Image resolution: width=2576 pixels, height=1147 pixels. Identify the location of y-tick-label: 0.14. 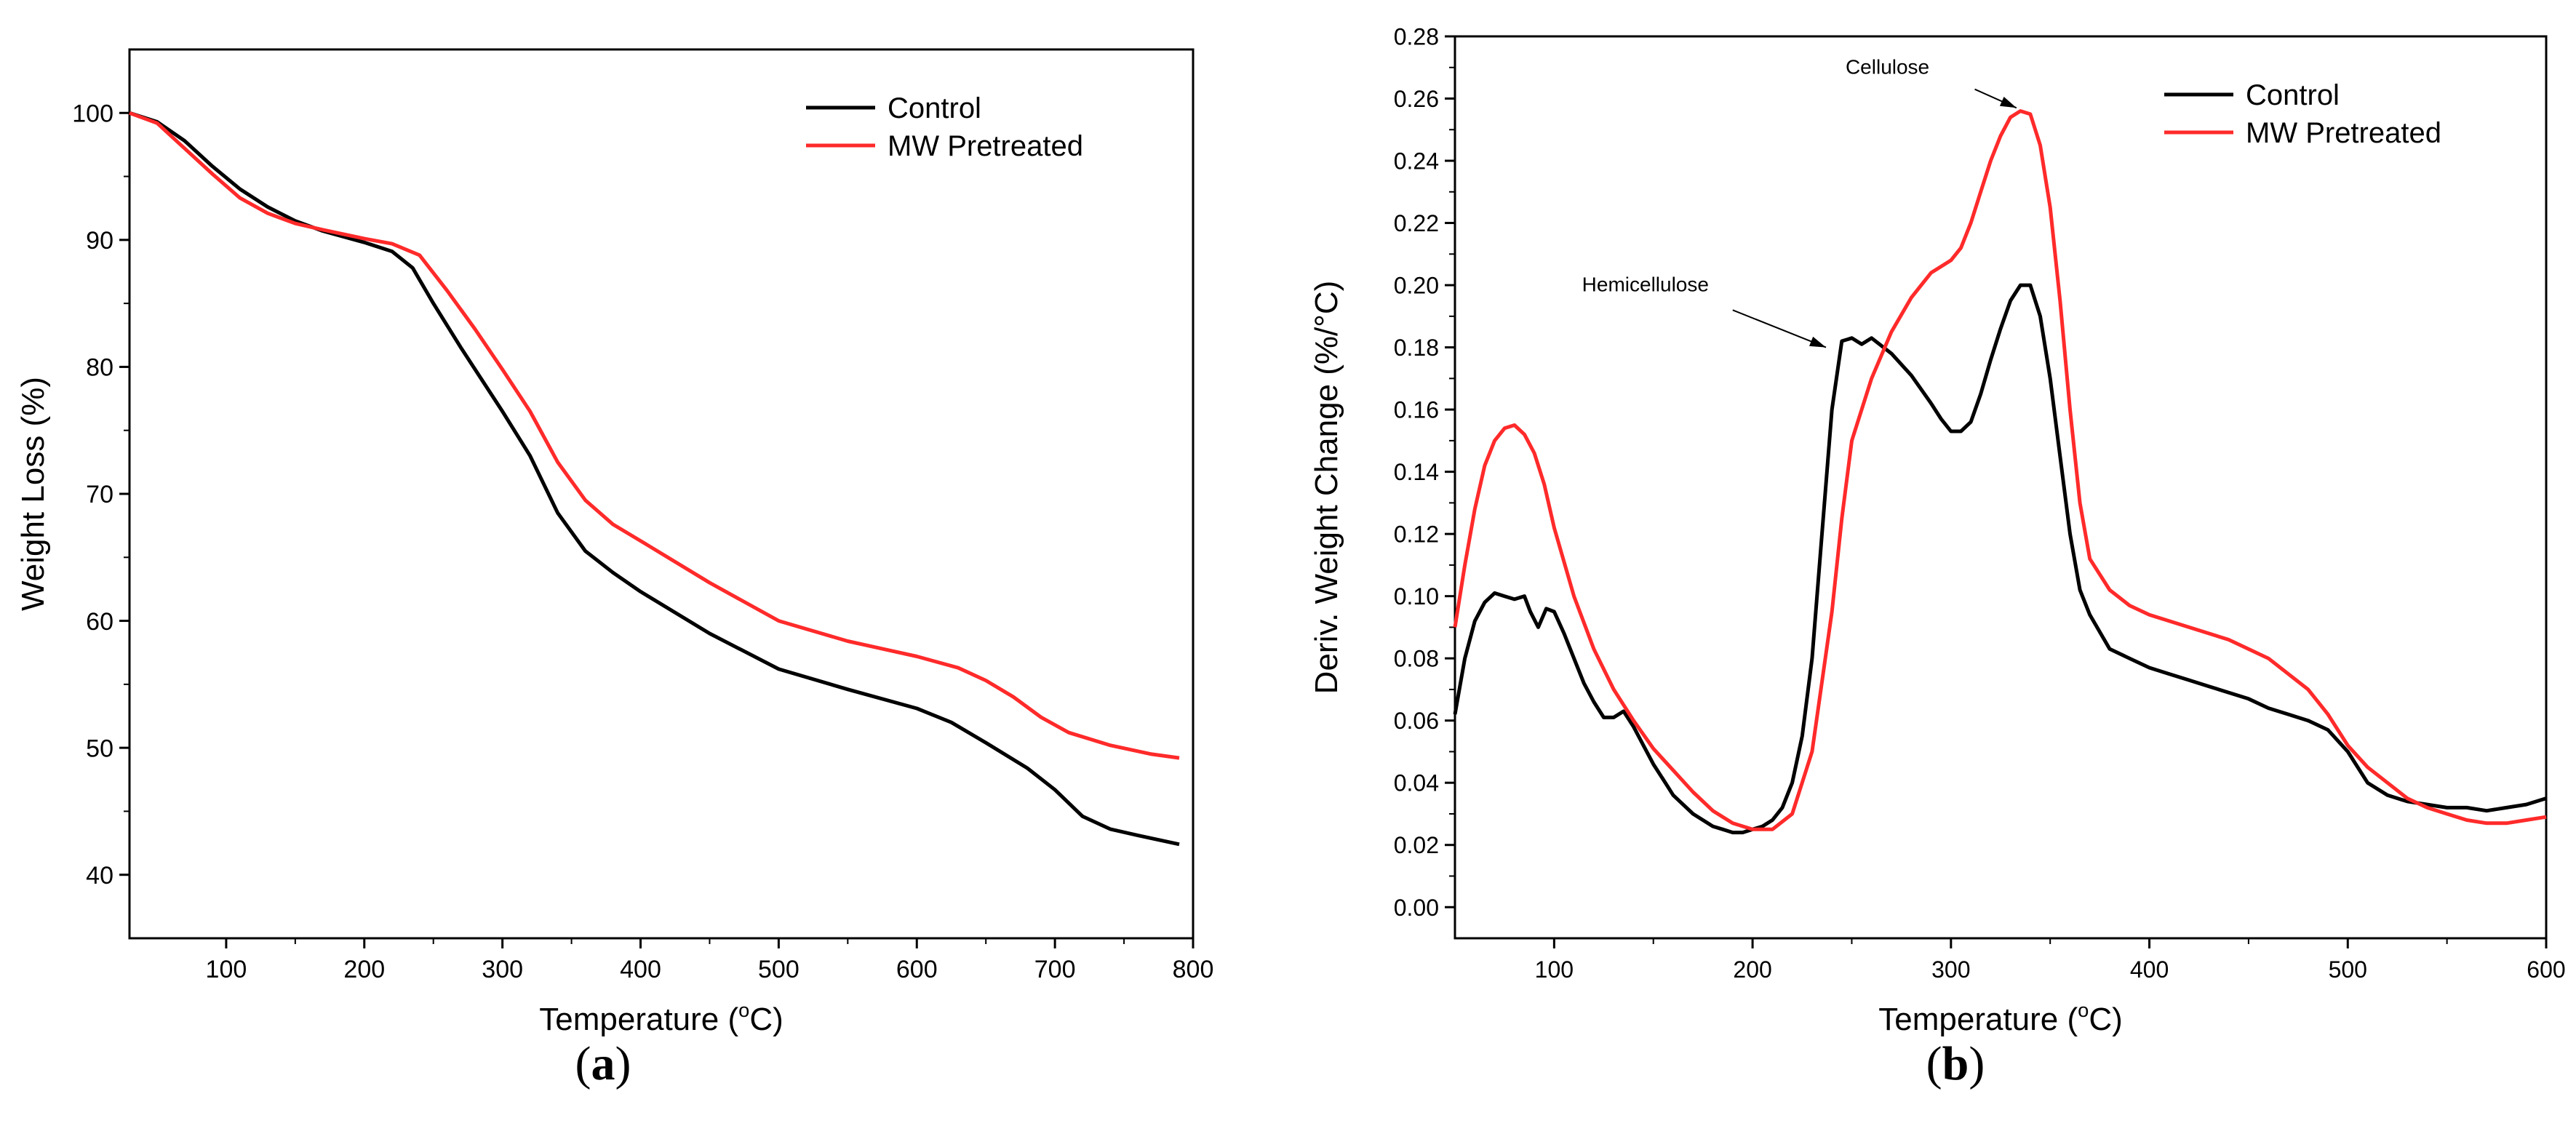
(1416, 472).